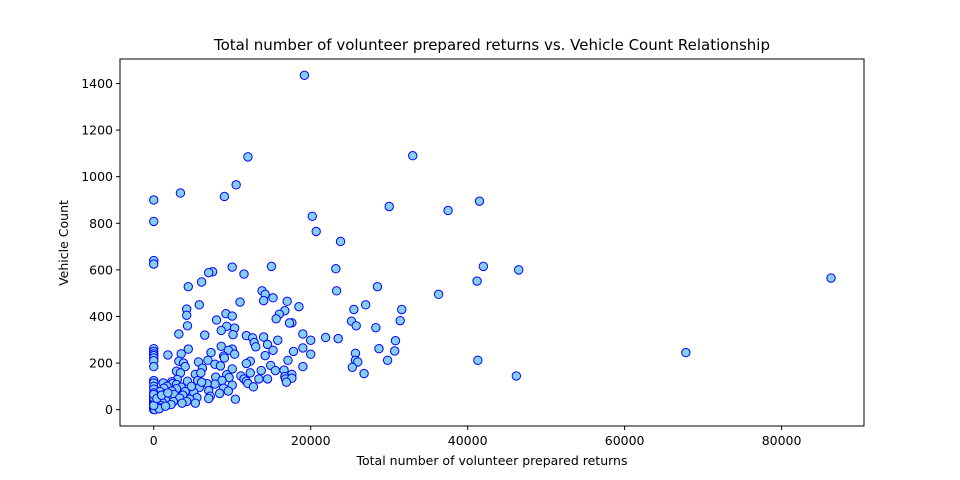  I want to click on y-tick-label: 1200, so click(97, 130).